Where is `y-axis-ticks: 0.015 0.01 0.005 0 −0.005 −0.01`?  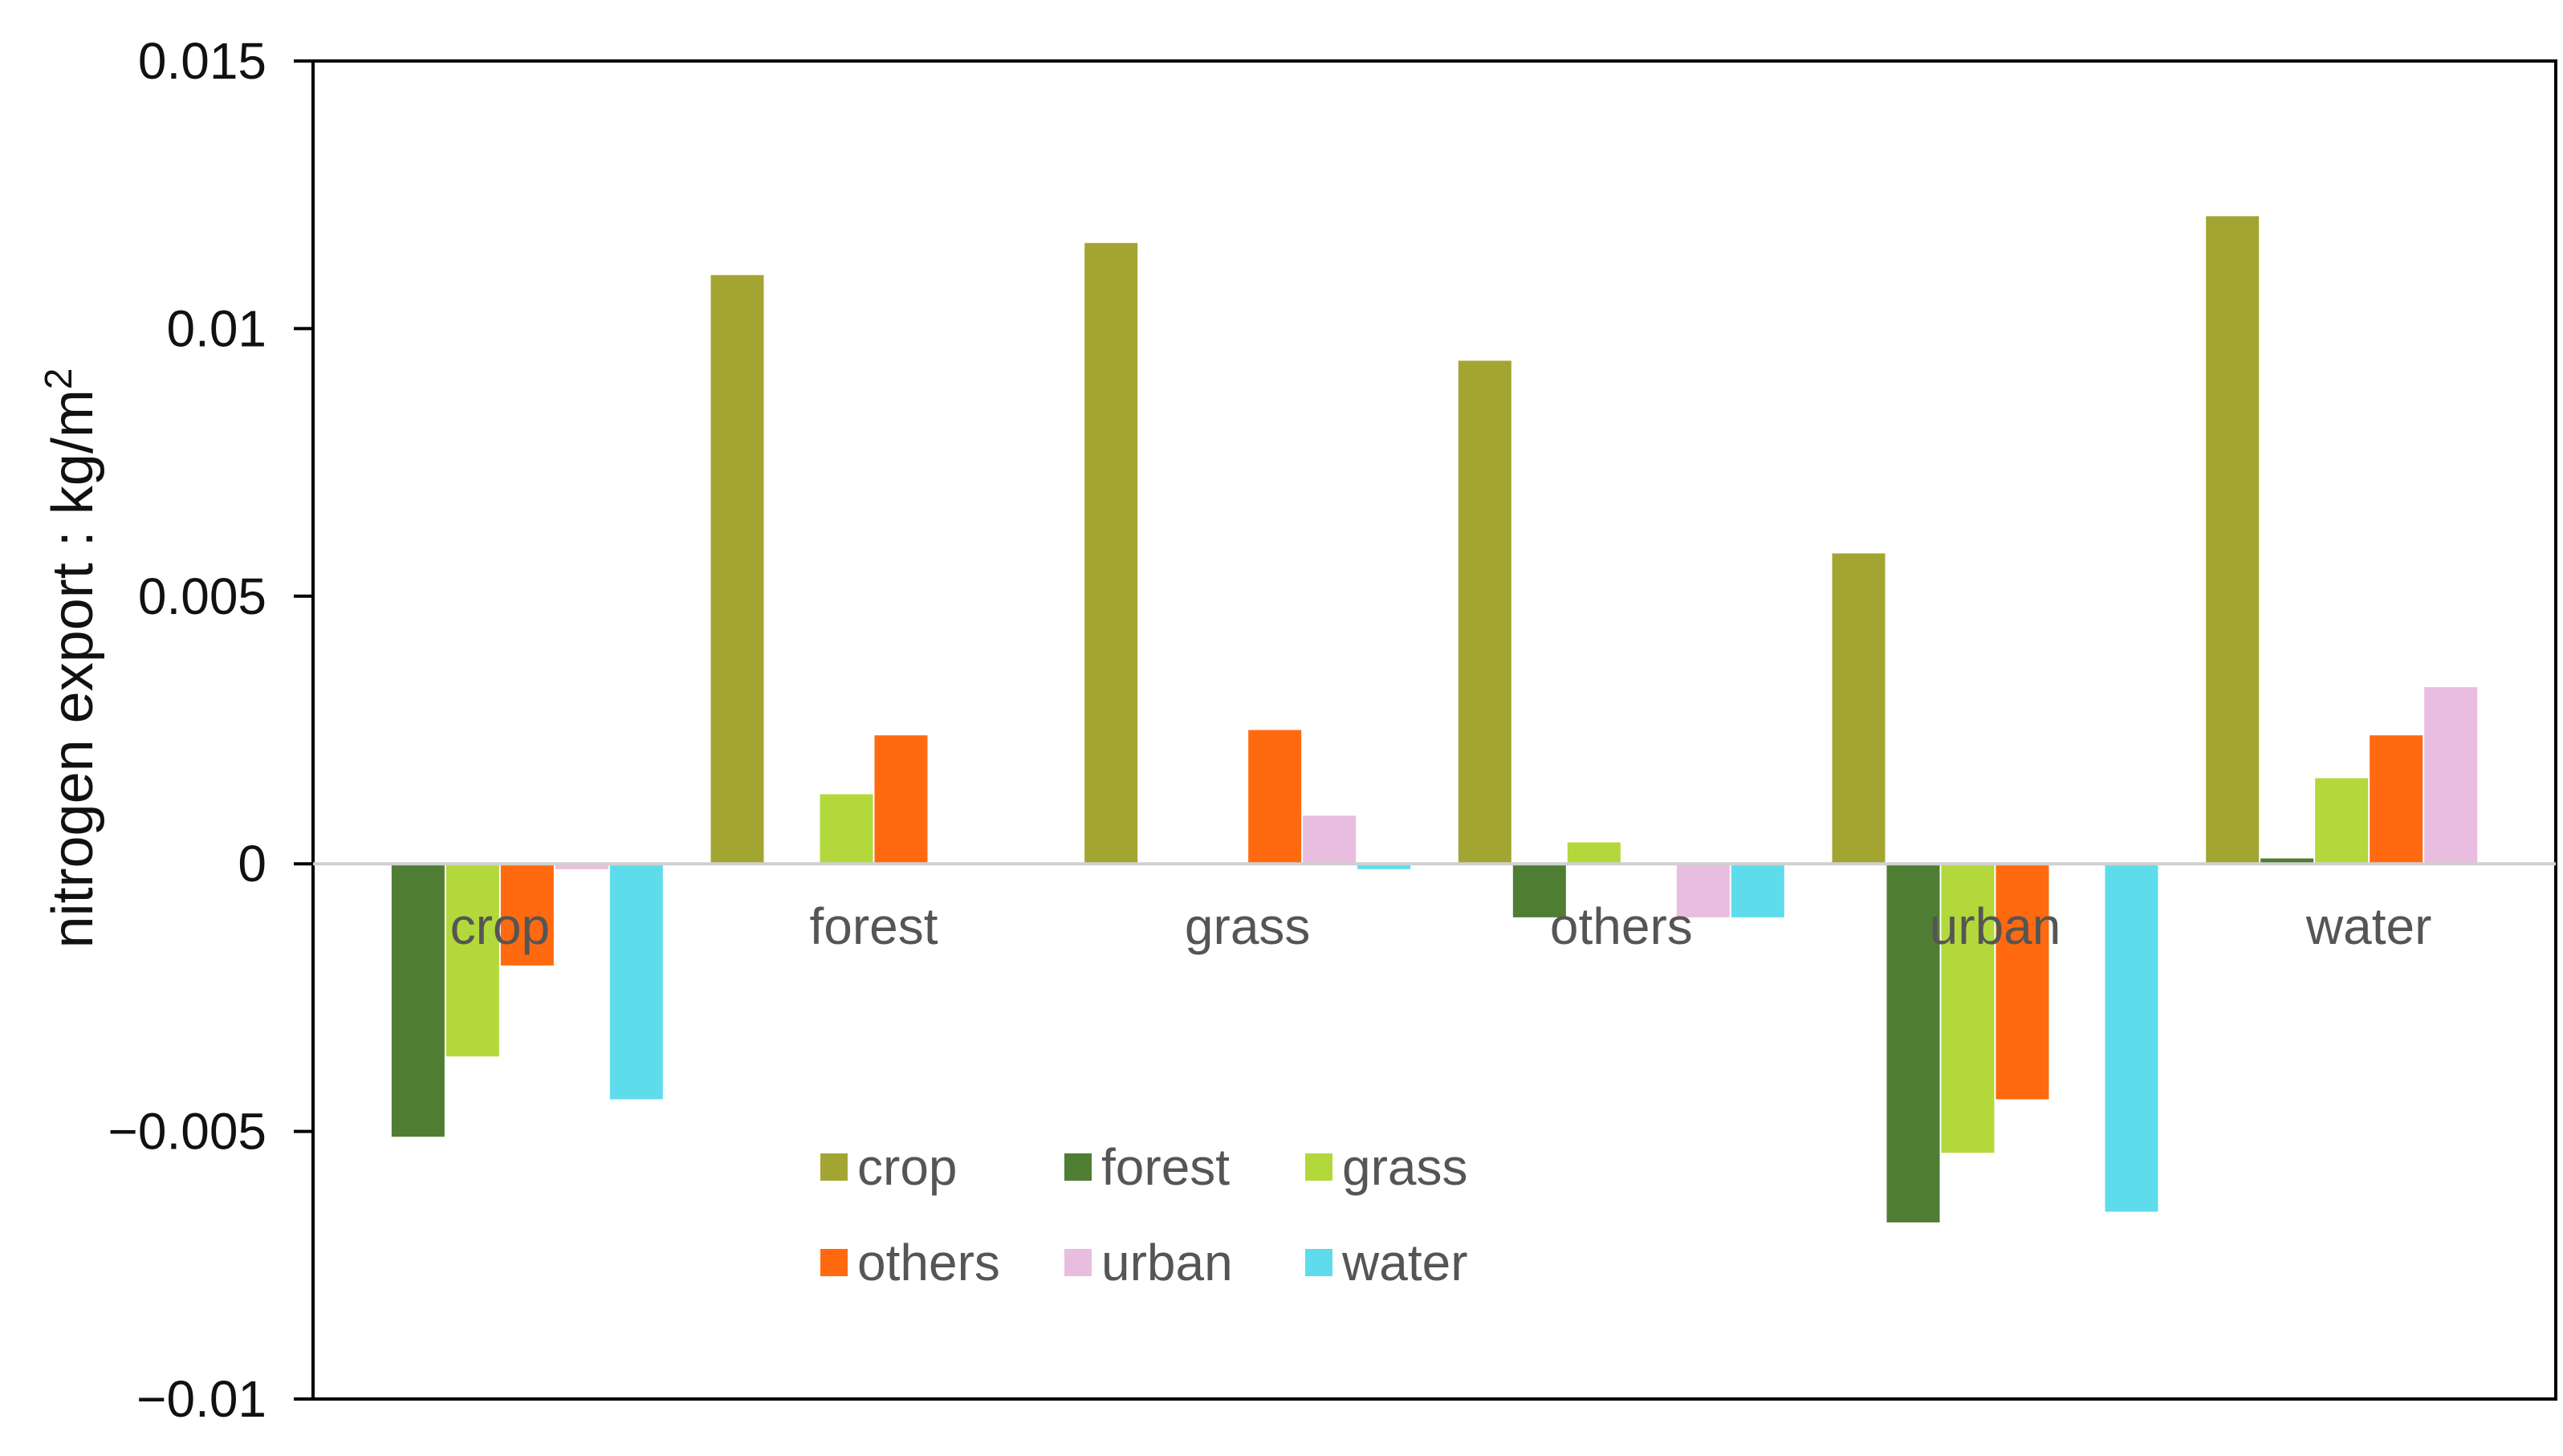
y-axis-ticks: 0.015 0.01 0.005 0 −0.005 −0.01 is located at coordinates (210, 730).